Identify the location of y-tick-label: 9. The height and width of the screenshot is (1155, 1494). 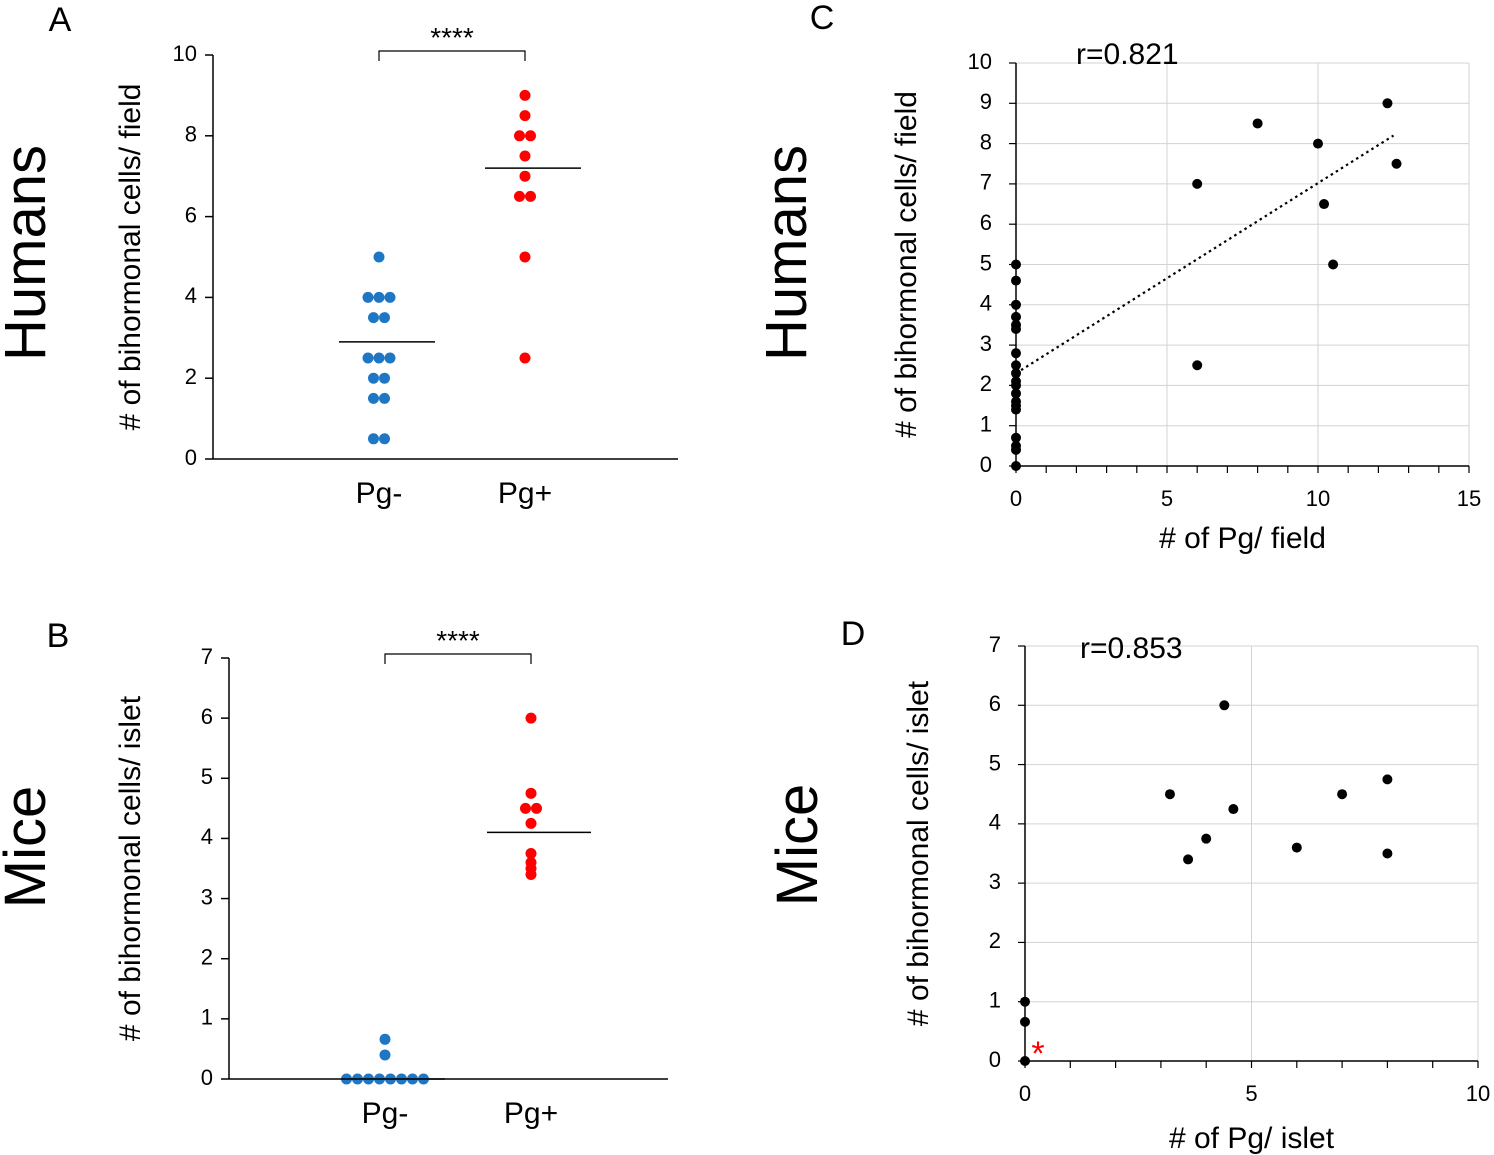
(986, 101).